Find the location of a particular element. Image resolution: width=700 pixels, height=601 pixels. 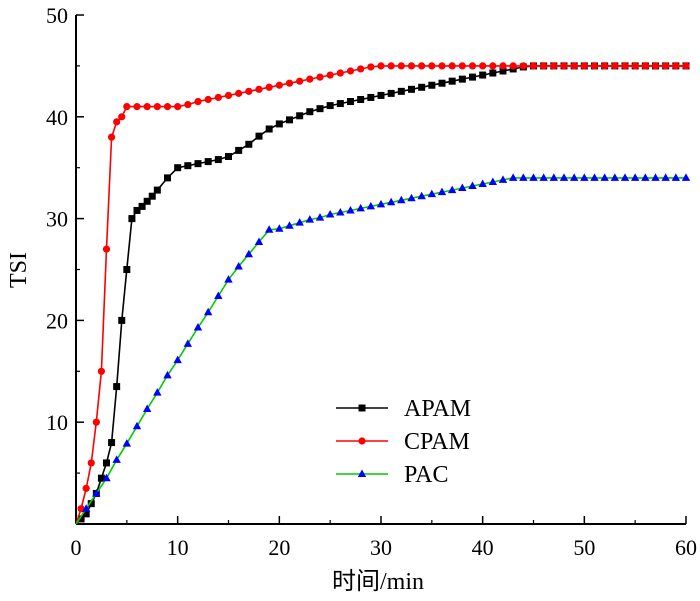

x-tick-label: 50 is located at coordinates (584, 547).